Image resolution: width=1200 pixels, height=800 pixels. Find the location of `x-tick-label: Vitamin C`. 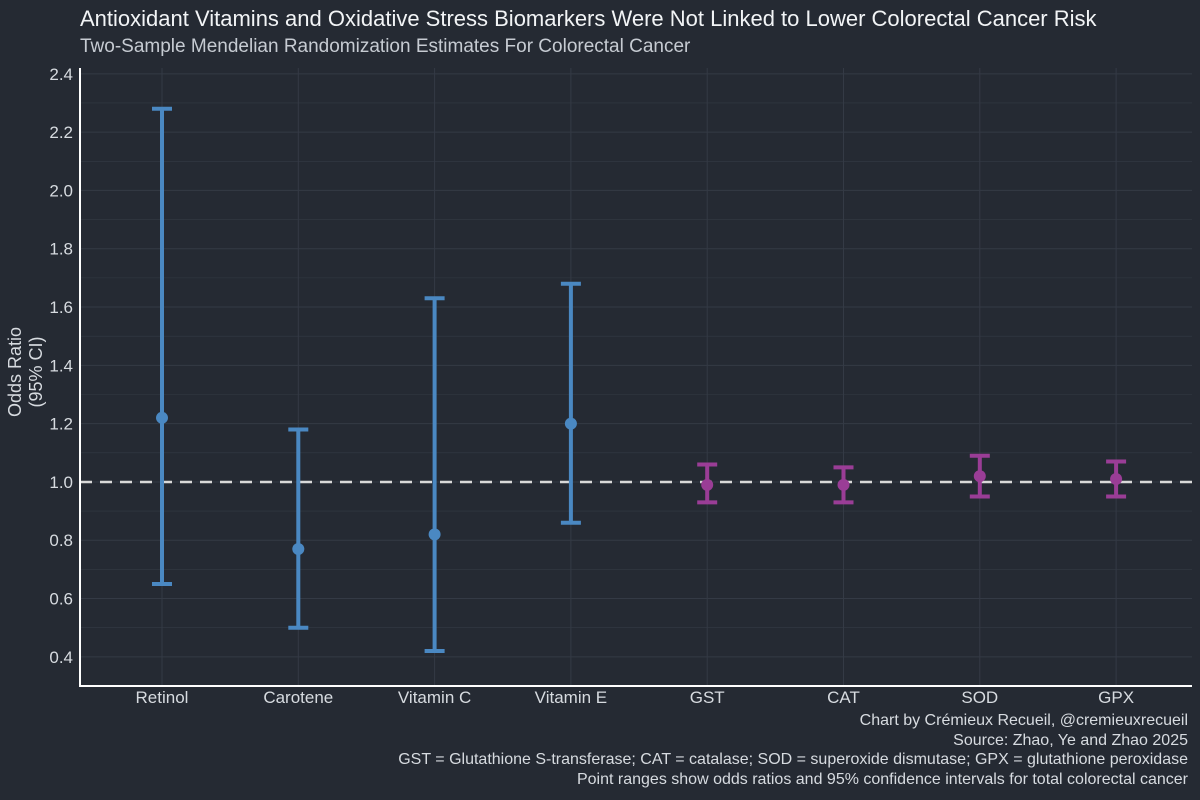

x-tick-label: Vitamin C is located at coordinates (434, 697).